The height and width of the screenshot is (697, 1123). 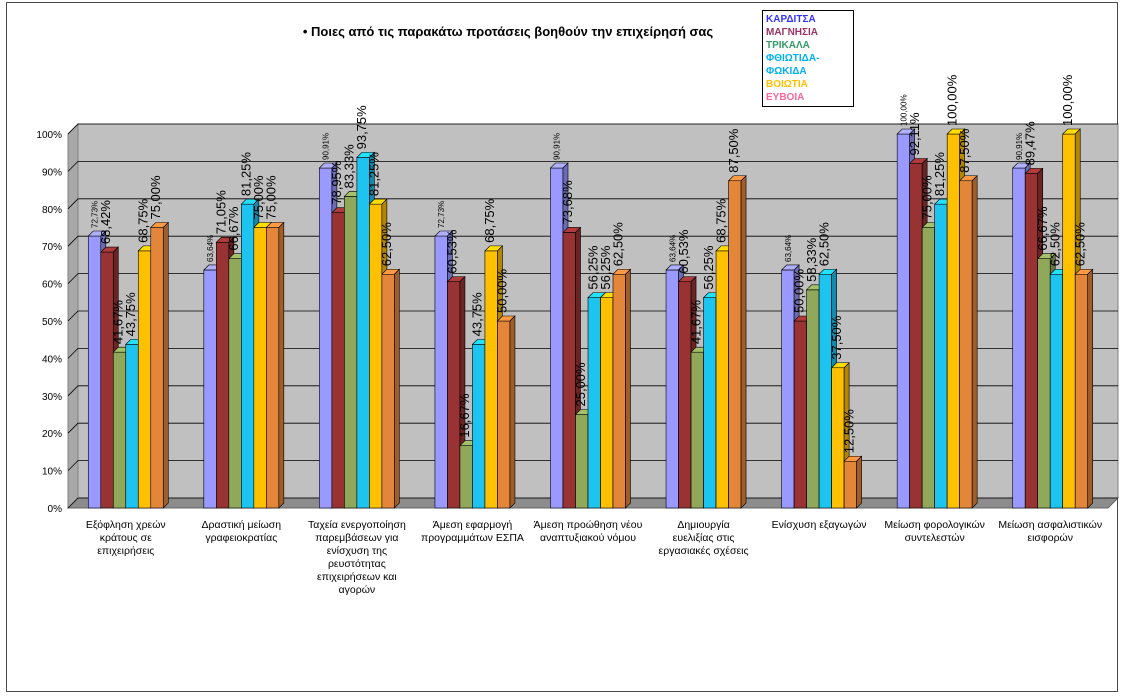 I want to click on legend-entry: ΤΡΙΚΑΛΑ, so click(x=788, y=45).